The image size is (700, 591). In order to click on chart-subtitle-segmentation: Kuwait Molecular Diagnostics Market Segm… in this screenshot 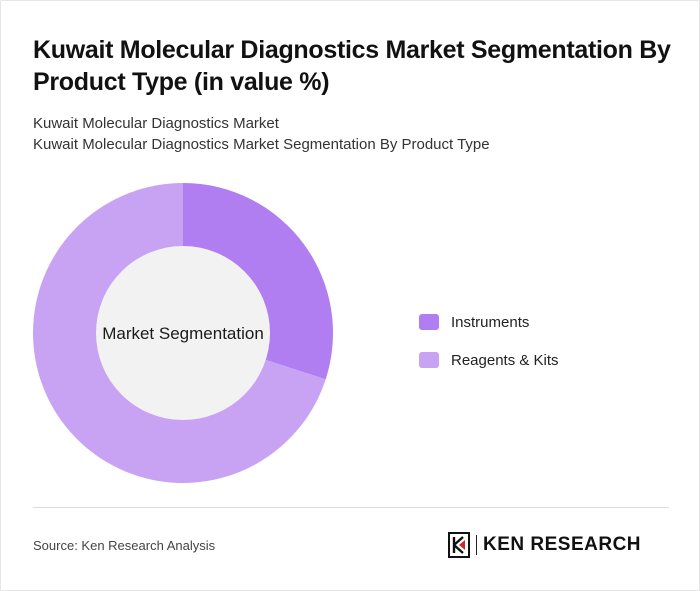, I will do `click(261, 144)`.